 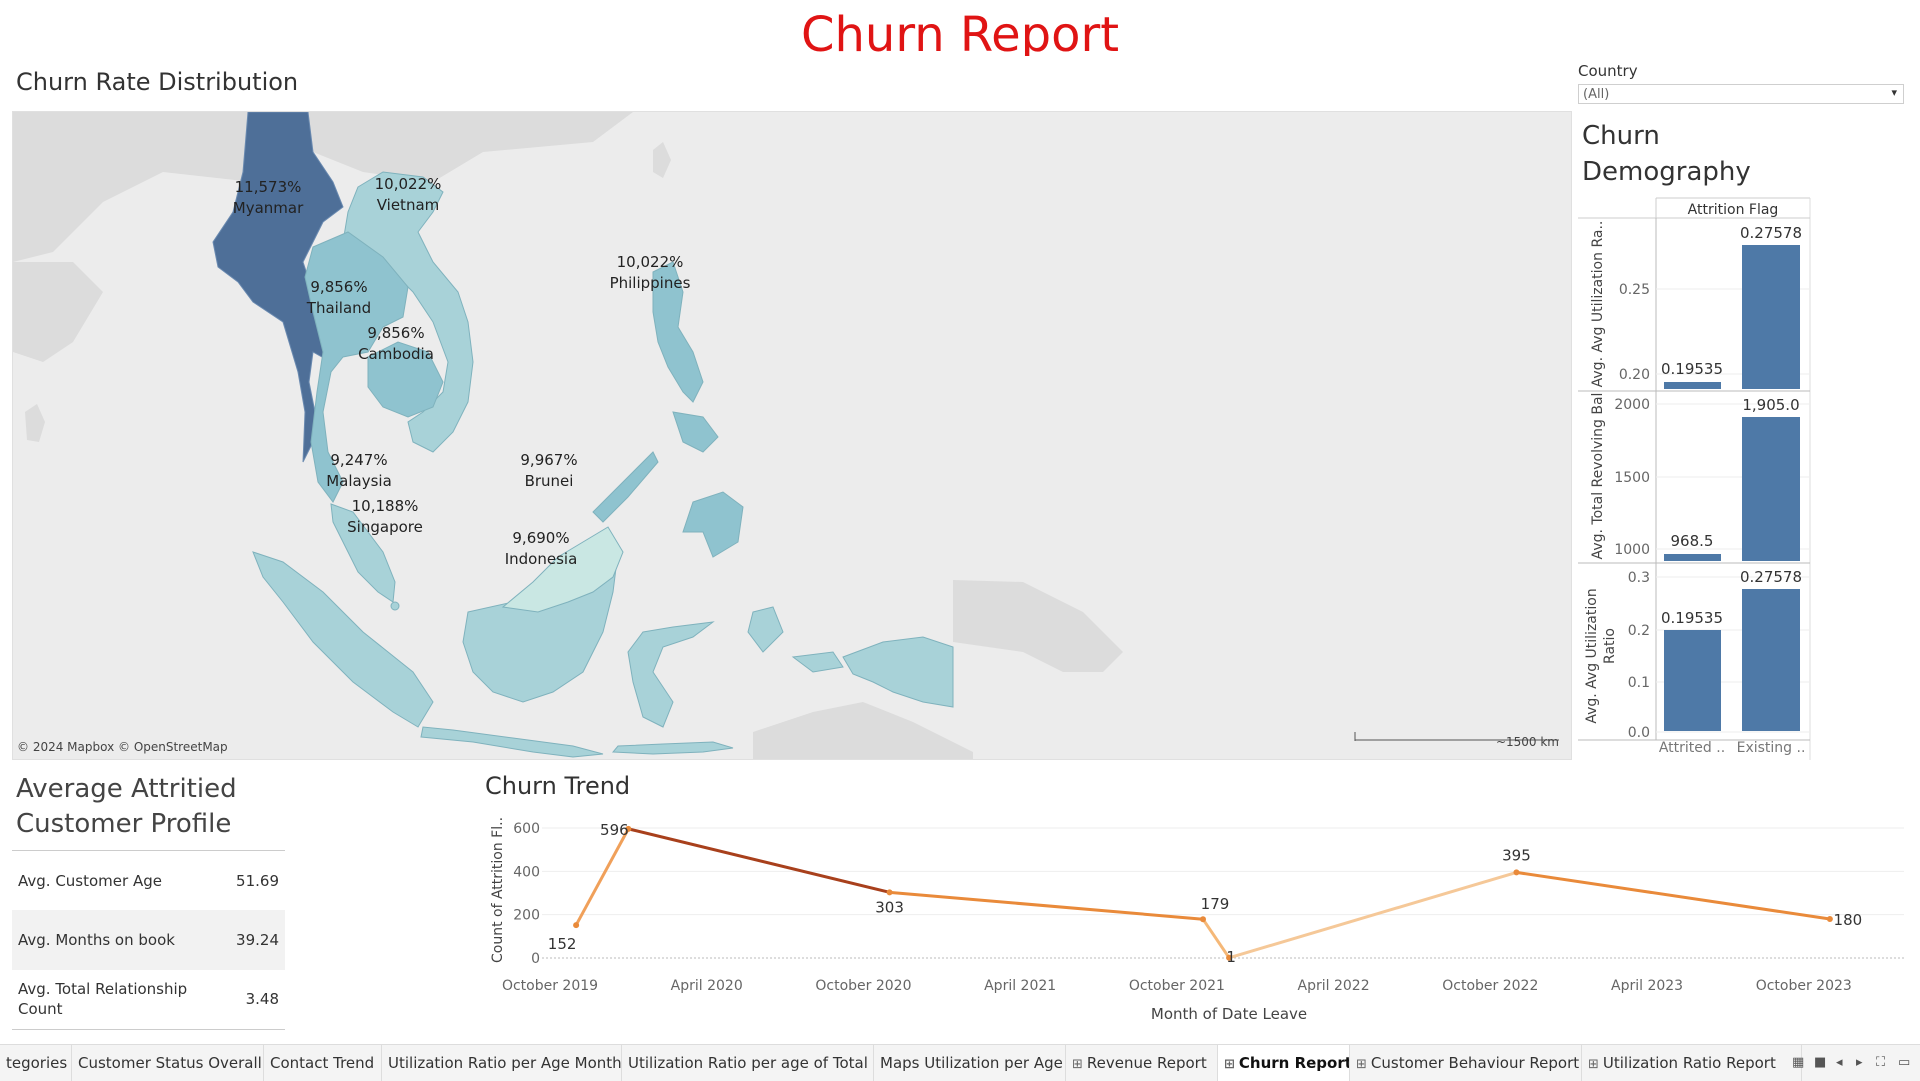 What do you see at coordinates (960, 31) in the screenshot?
I see `dashboard-title: Churn Report` at bounding box center [960, 31].